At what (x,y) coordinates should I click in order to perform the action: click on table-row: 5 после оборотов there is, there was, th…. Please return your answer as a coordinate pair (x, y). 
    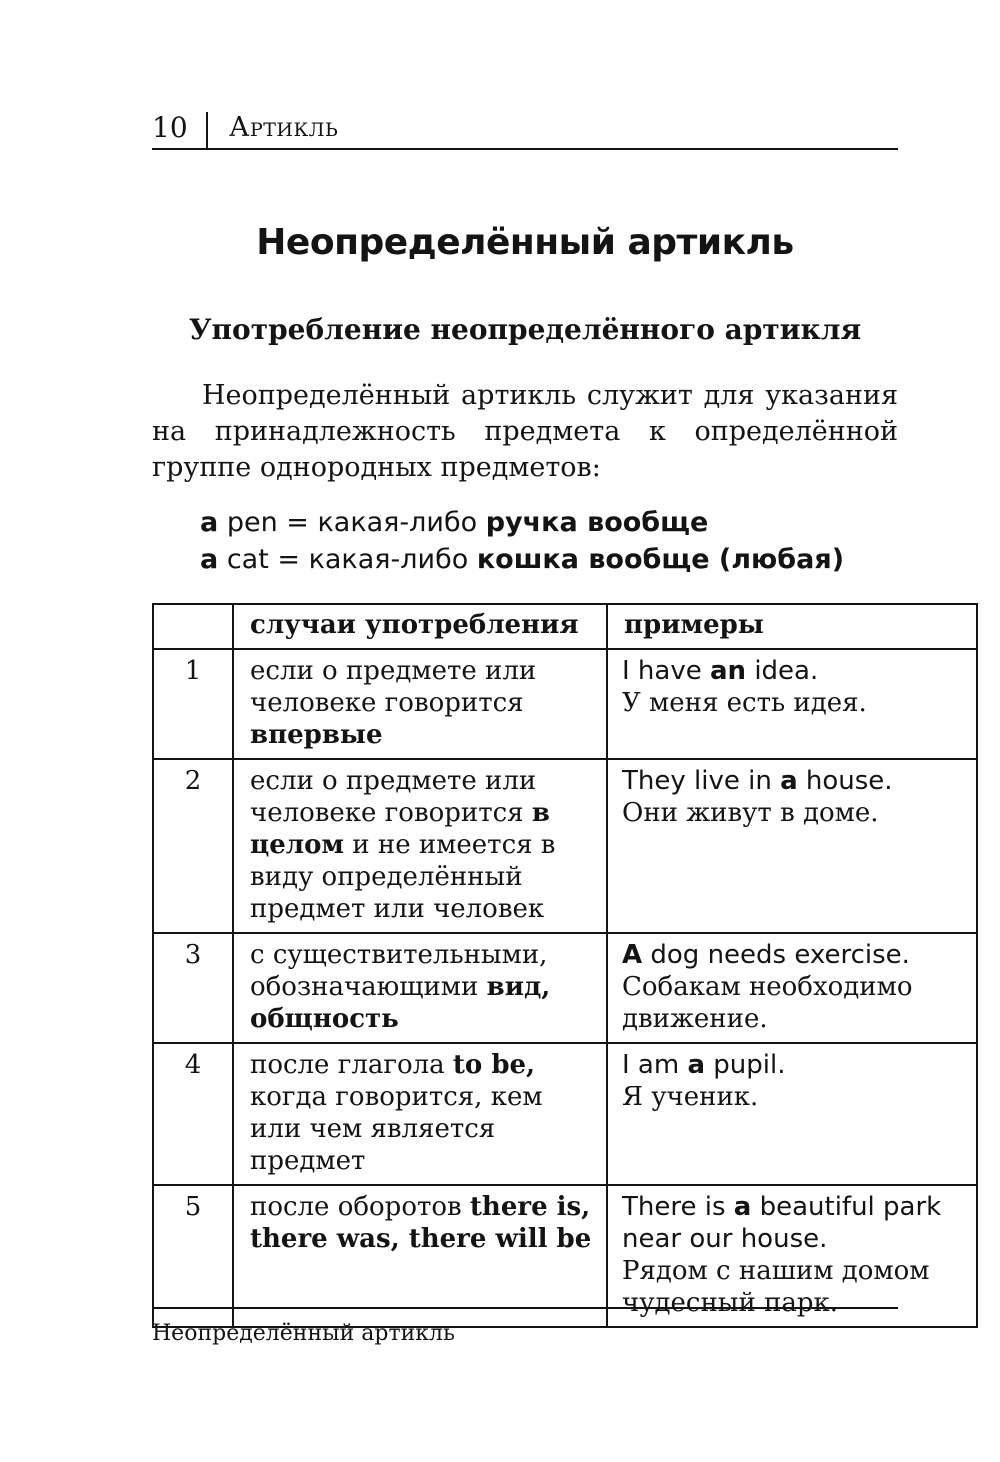
    Looking at the image, I should click on (565, 1256).